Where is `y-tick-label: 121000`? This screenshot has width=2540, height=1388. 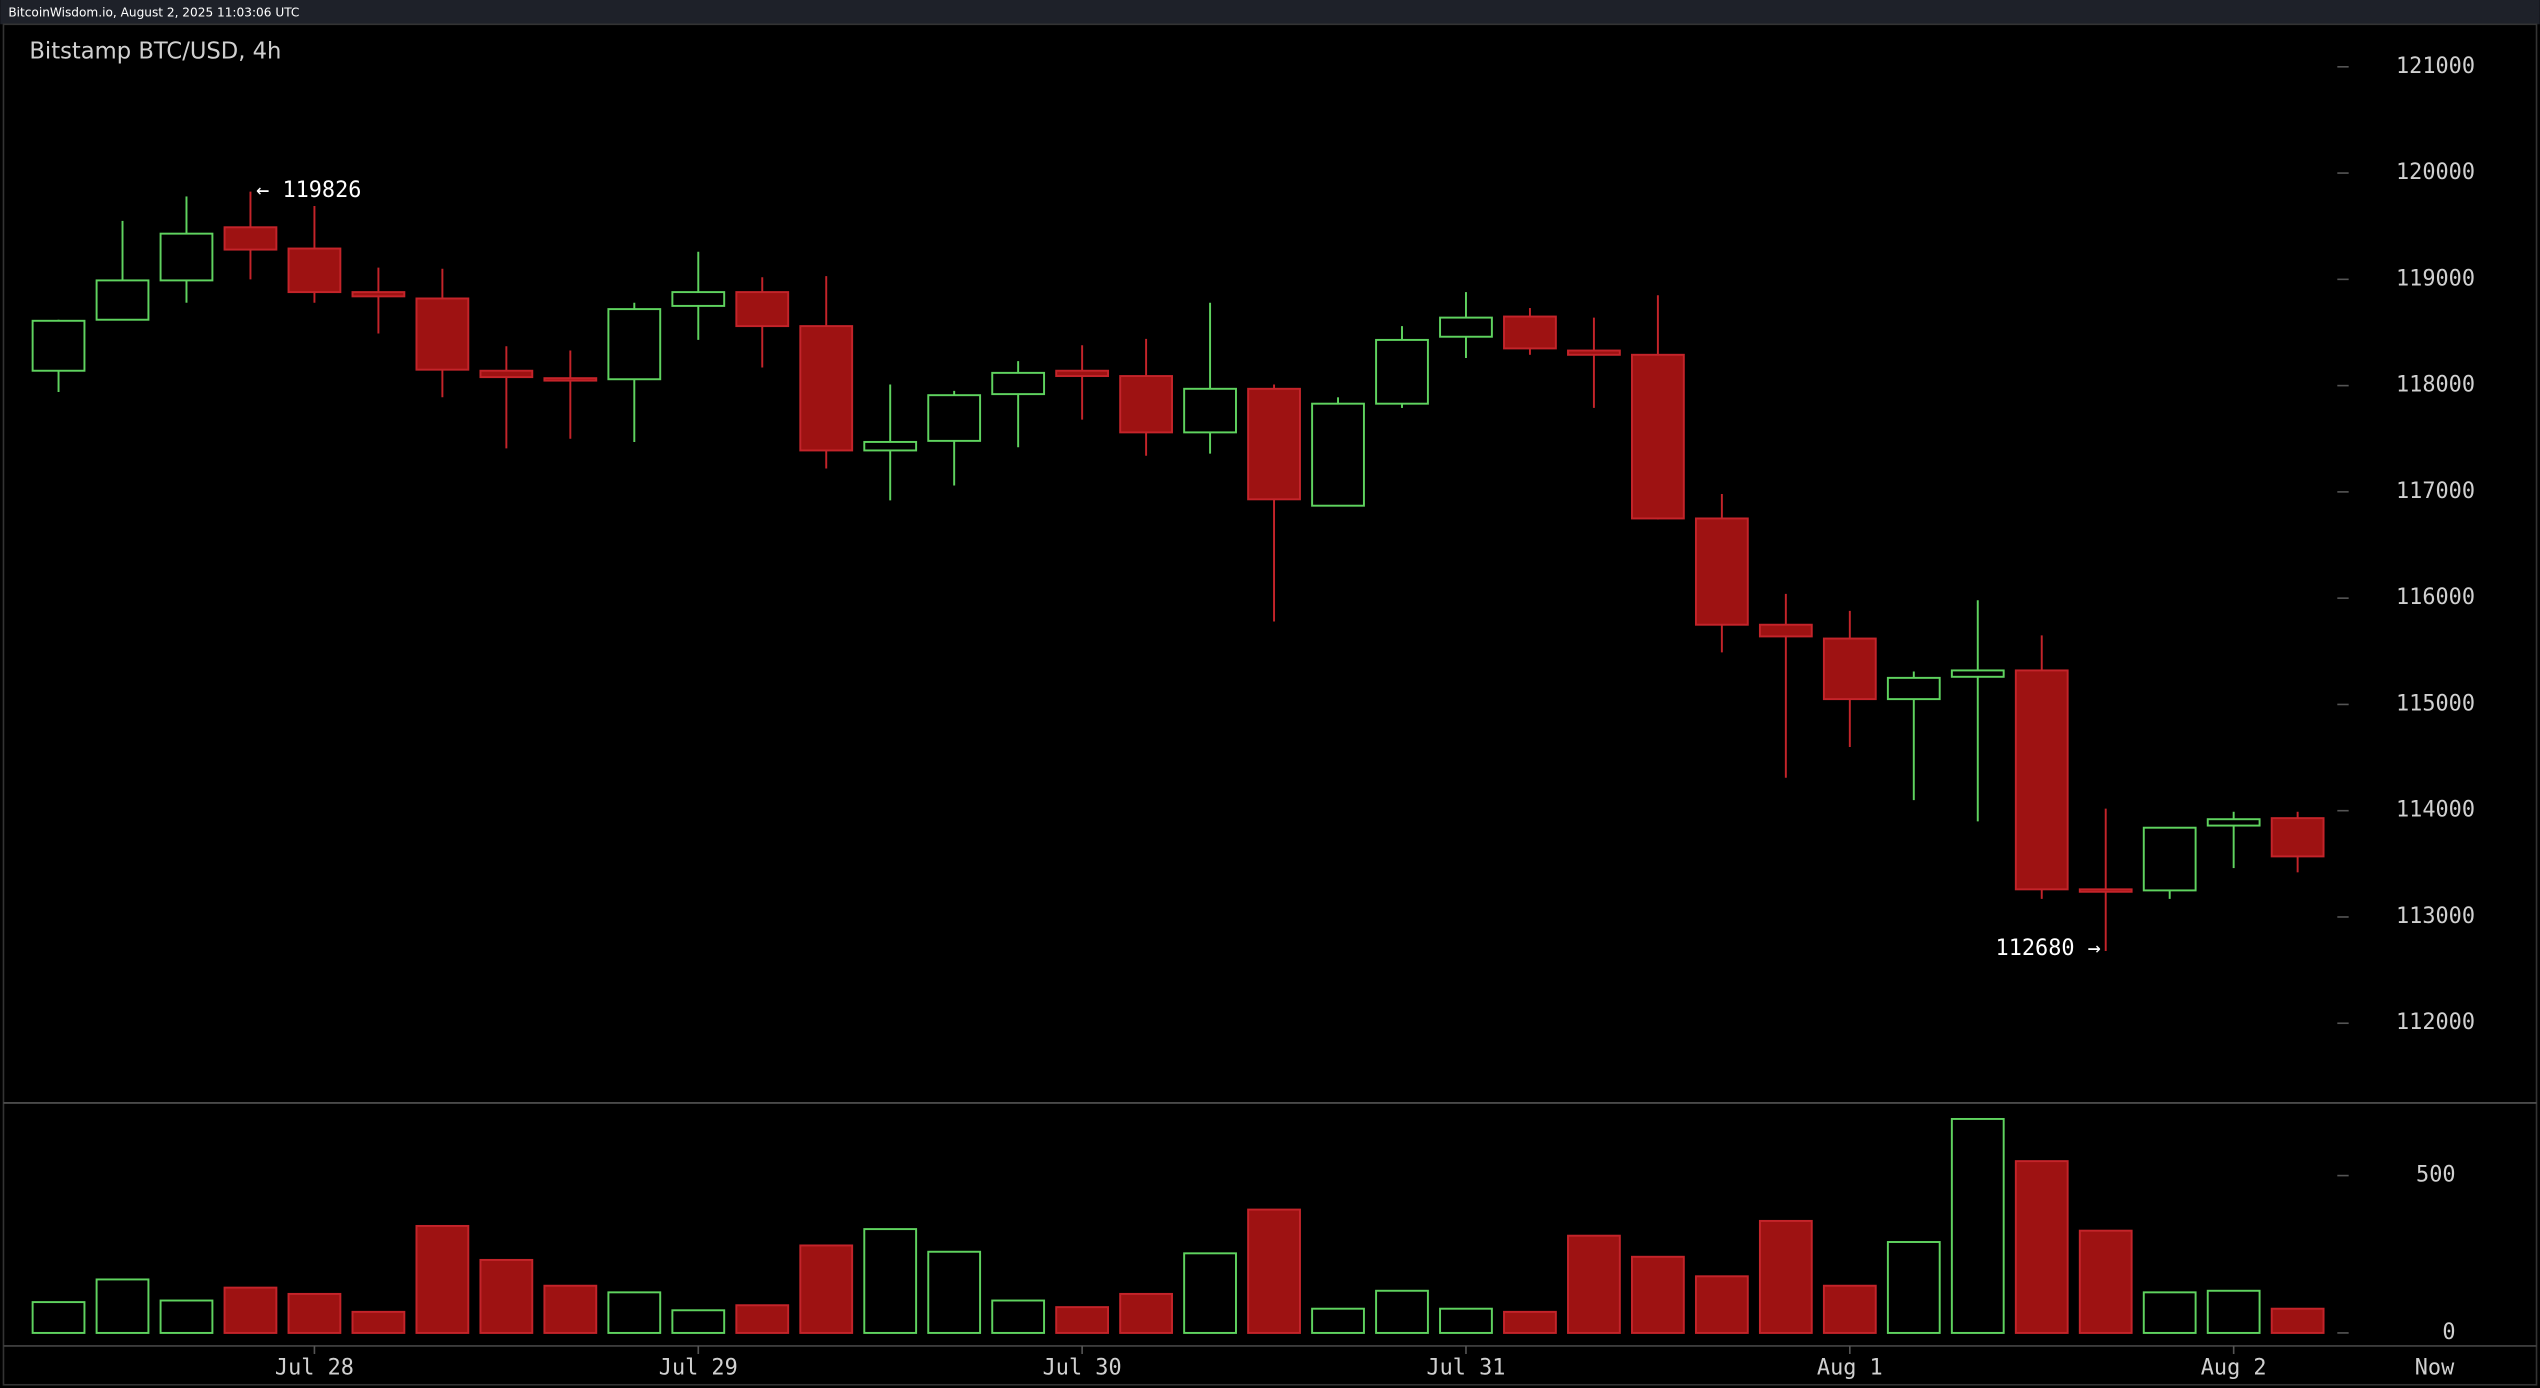 y-tick-label: 121000 is located at coordinates (2435, 66).